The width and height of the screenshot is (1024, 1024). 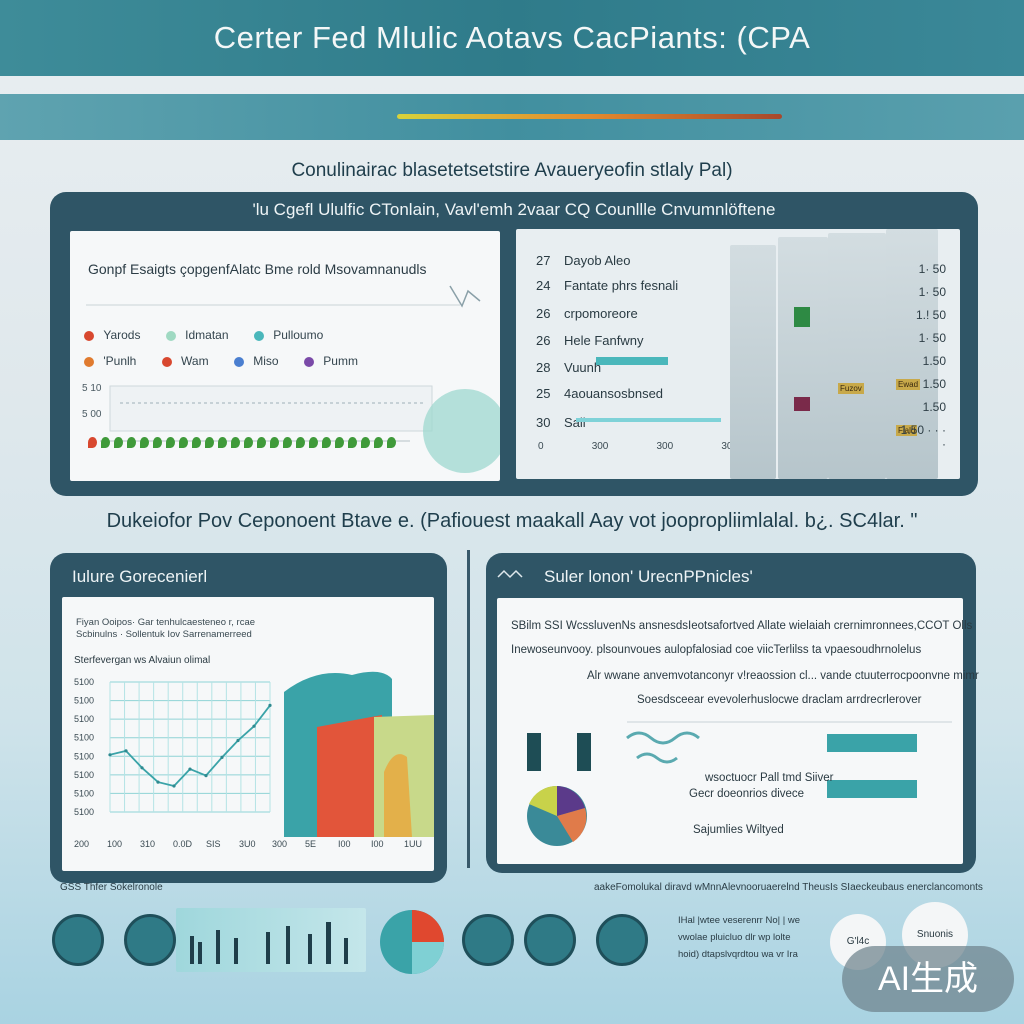 What do you see at coordinates (298, 335) in the screenshot?
I see `legend-label: Pulloumo` at bounding box center [298, 335].